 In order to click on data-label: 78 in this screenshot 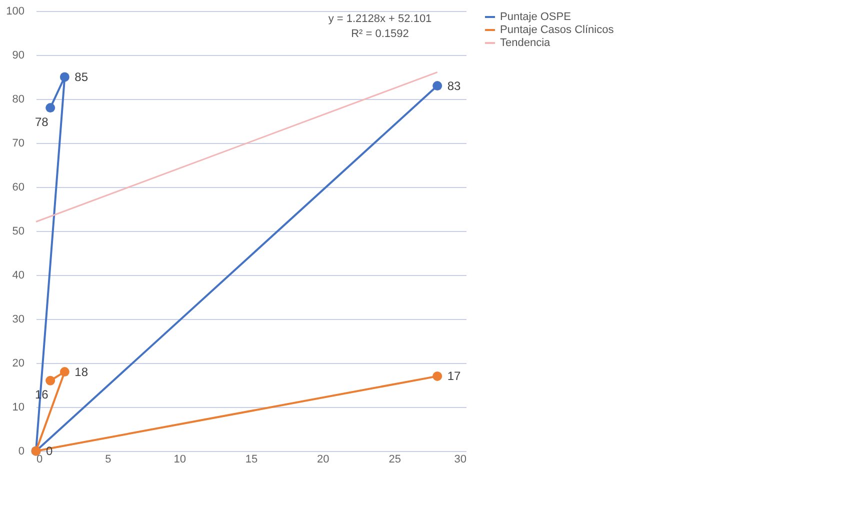, I will do `click(41, 121)`.